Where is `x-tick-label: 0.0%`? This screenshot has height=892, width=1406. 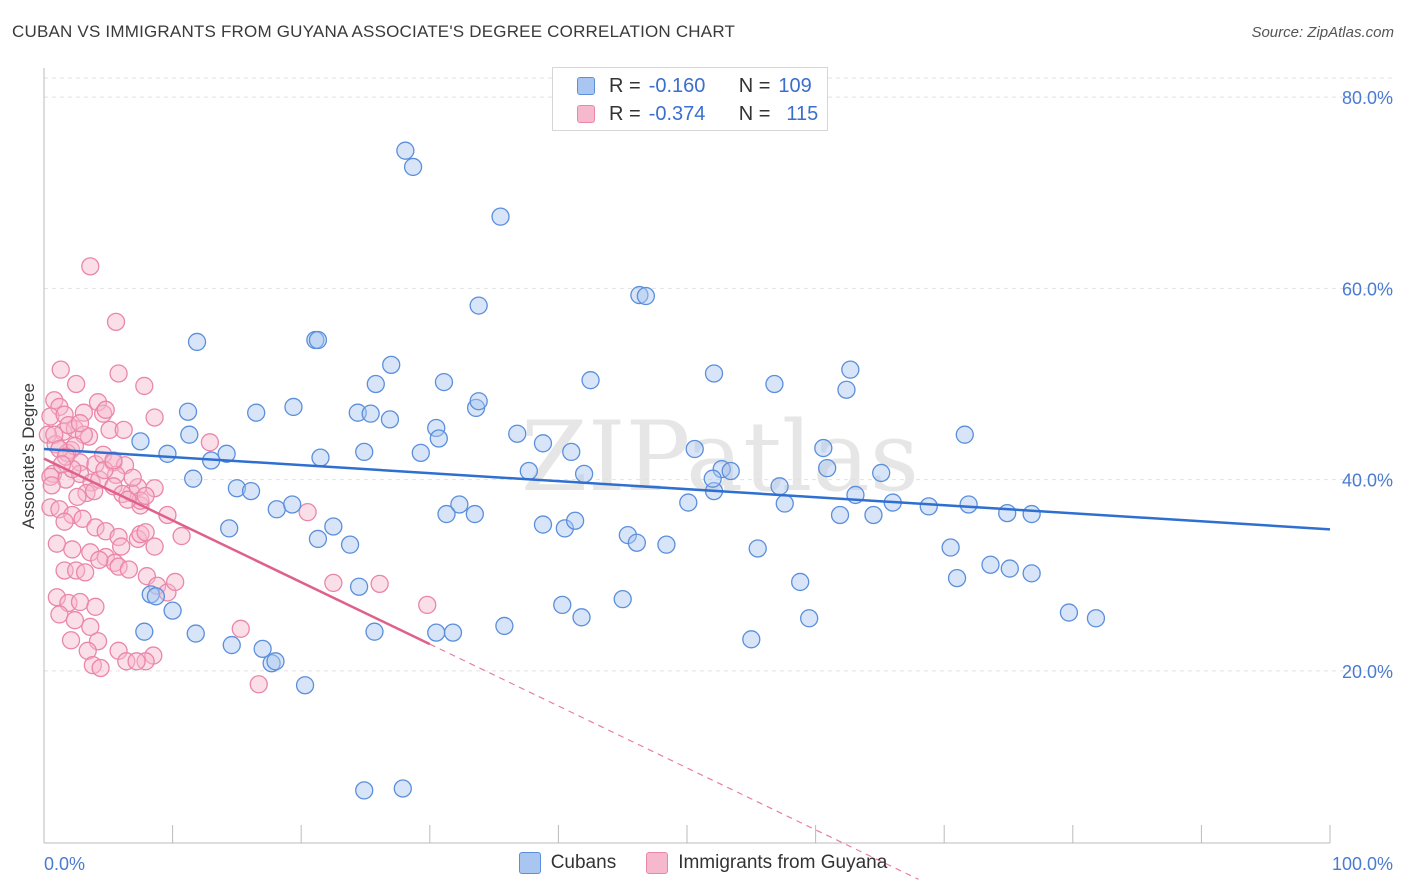
x-tick-label: 0.0% is located at coordinates (64, 864).